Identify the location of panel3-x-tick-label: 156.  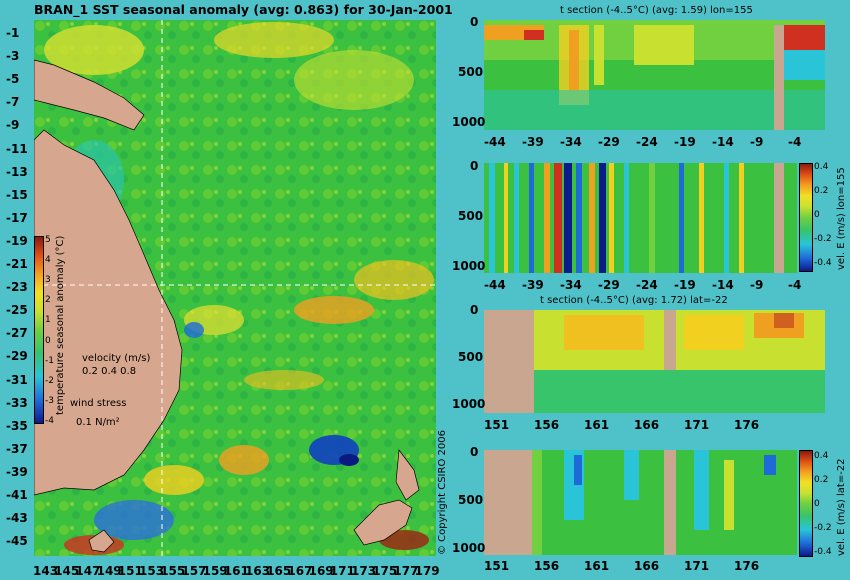
(547, 425).